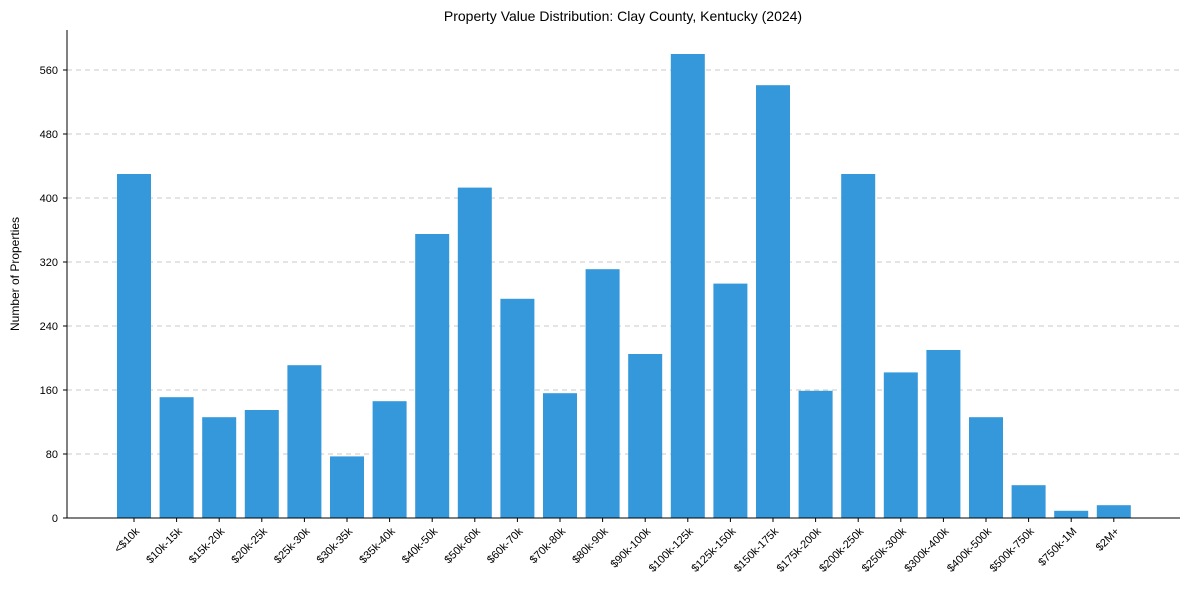 This screenshot has width=1189, height=590. What do you see at coordinates (49, 327) in the screenshot?
I see `y-tick-label: 240` at bounding box center [49, 327].